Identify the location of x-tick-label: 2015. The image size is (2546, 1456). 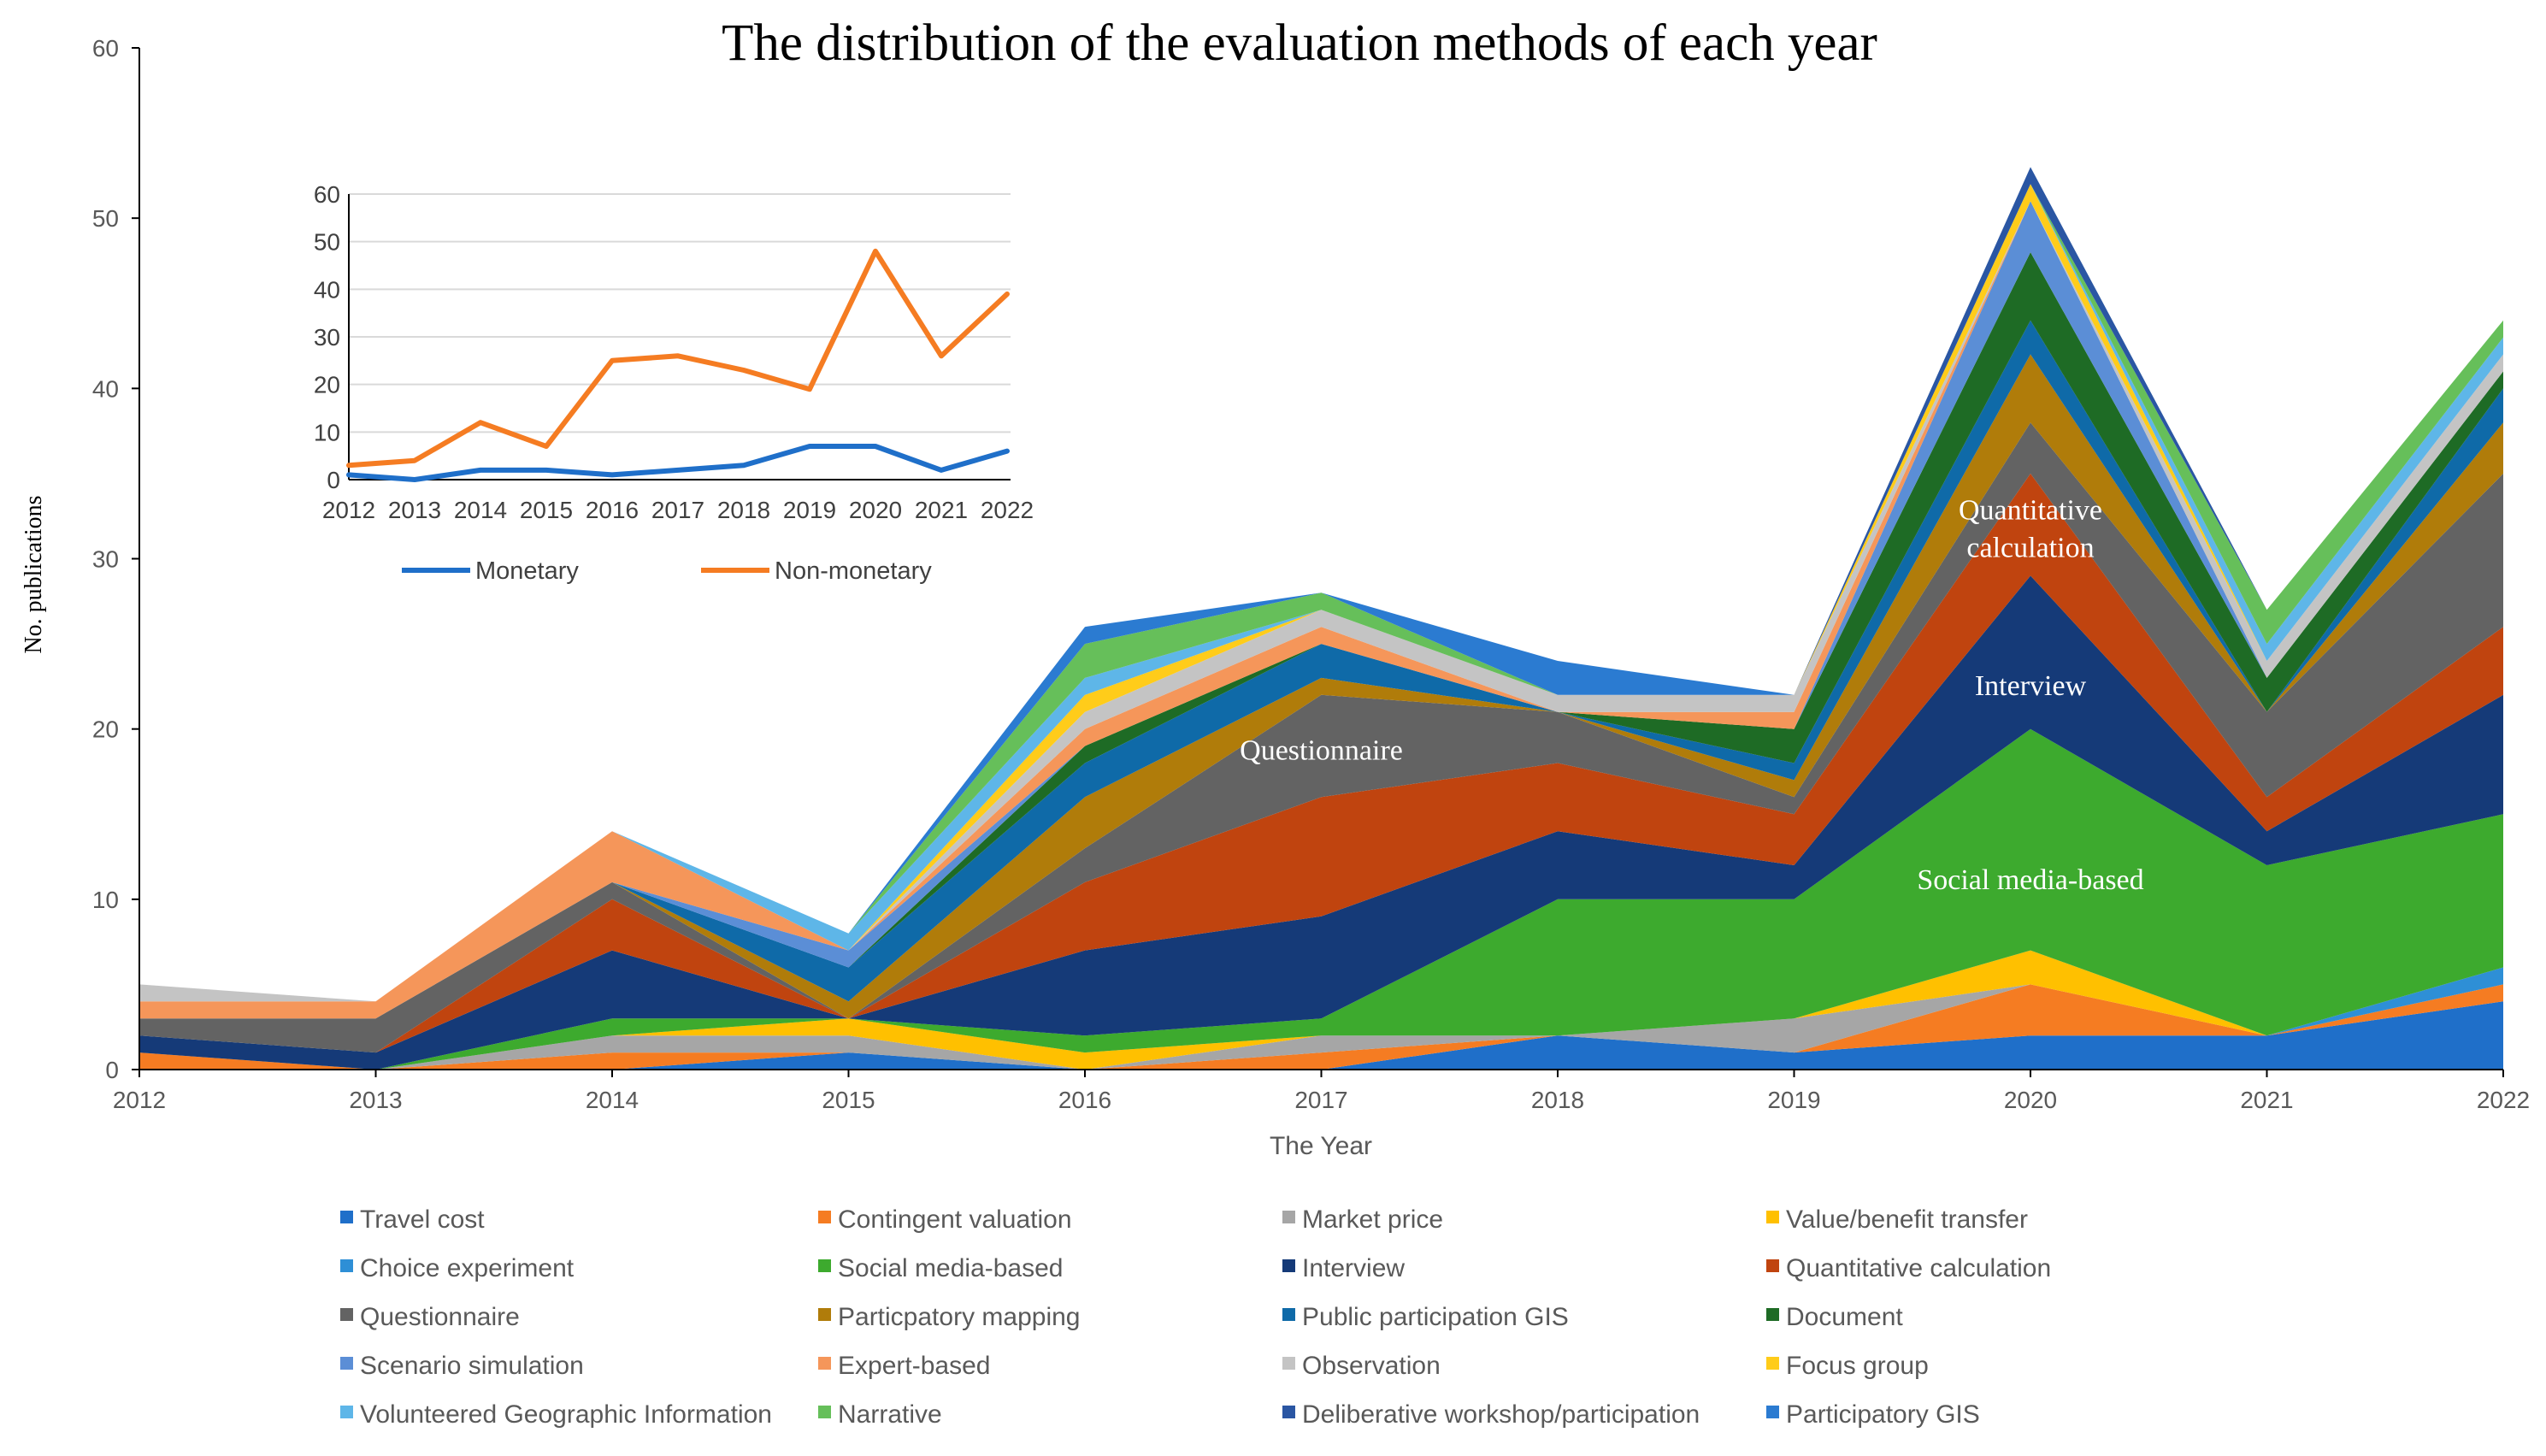
(848, 1100).